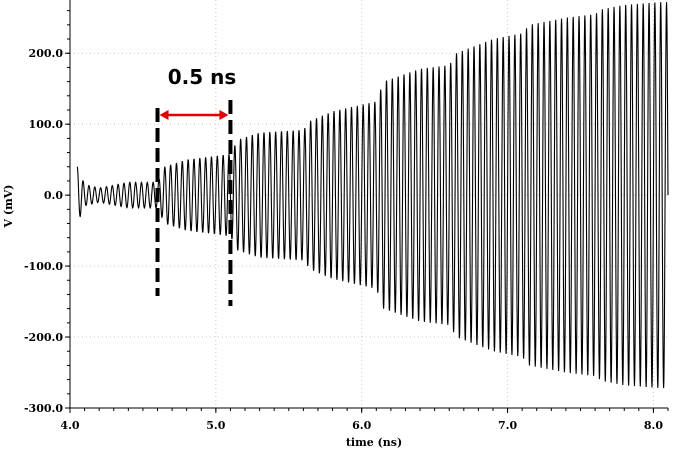 The height and width of the screenshot is (454, 673). Describe the element at coordinates (202, 77) in the screenshot. I see `interval-label: 0.5 ns` at that location.